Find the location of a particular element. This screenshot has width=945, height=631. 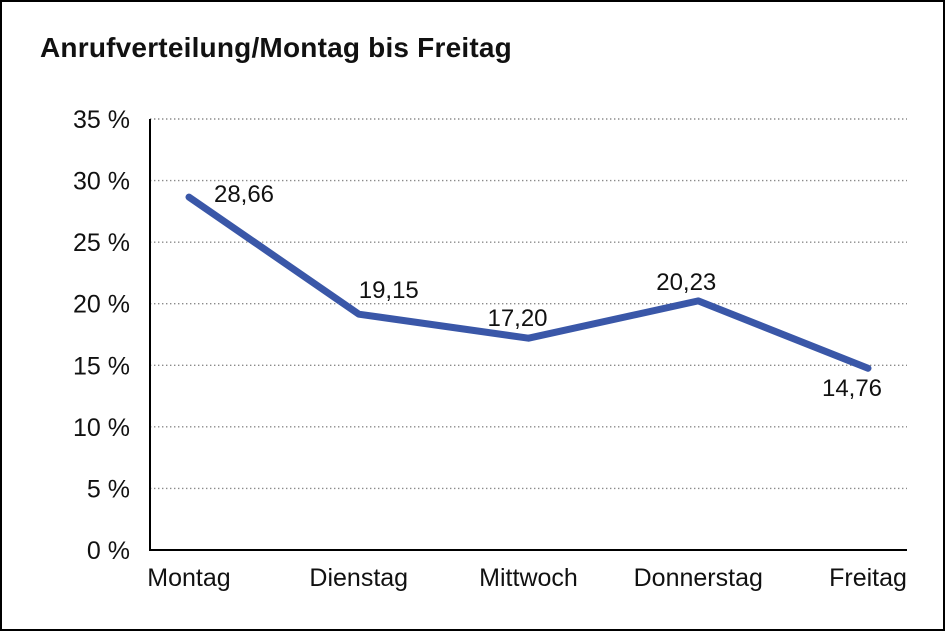

x-category-label: Donnerstag is located at coordinates (698, 578).